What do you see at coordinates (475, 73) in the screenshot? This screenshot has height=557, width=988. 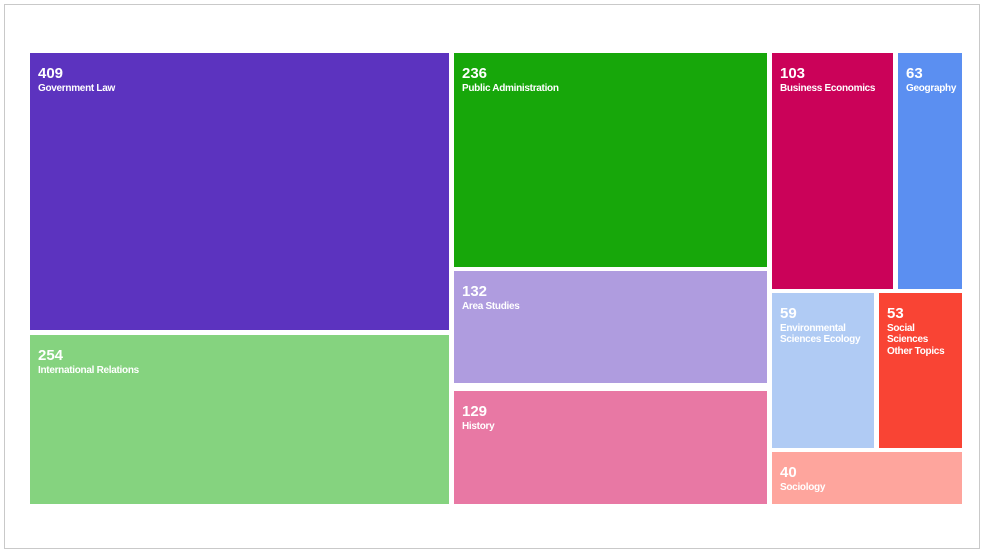 I see `tile-value: 236` at bounding box center [475, 73].